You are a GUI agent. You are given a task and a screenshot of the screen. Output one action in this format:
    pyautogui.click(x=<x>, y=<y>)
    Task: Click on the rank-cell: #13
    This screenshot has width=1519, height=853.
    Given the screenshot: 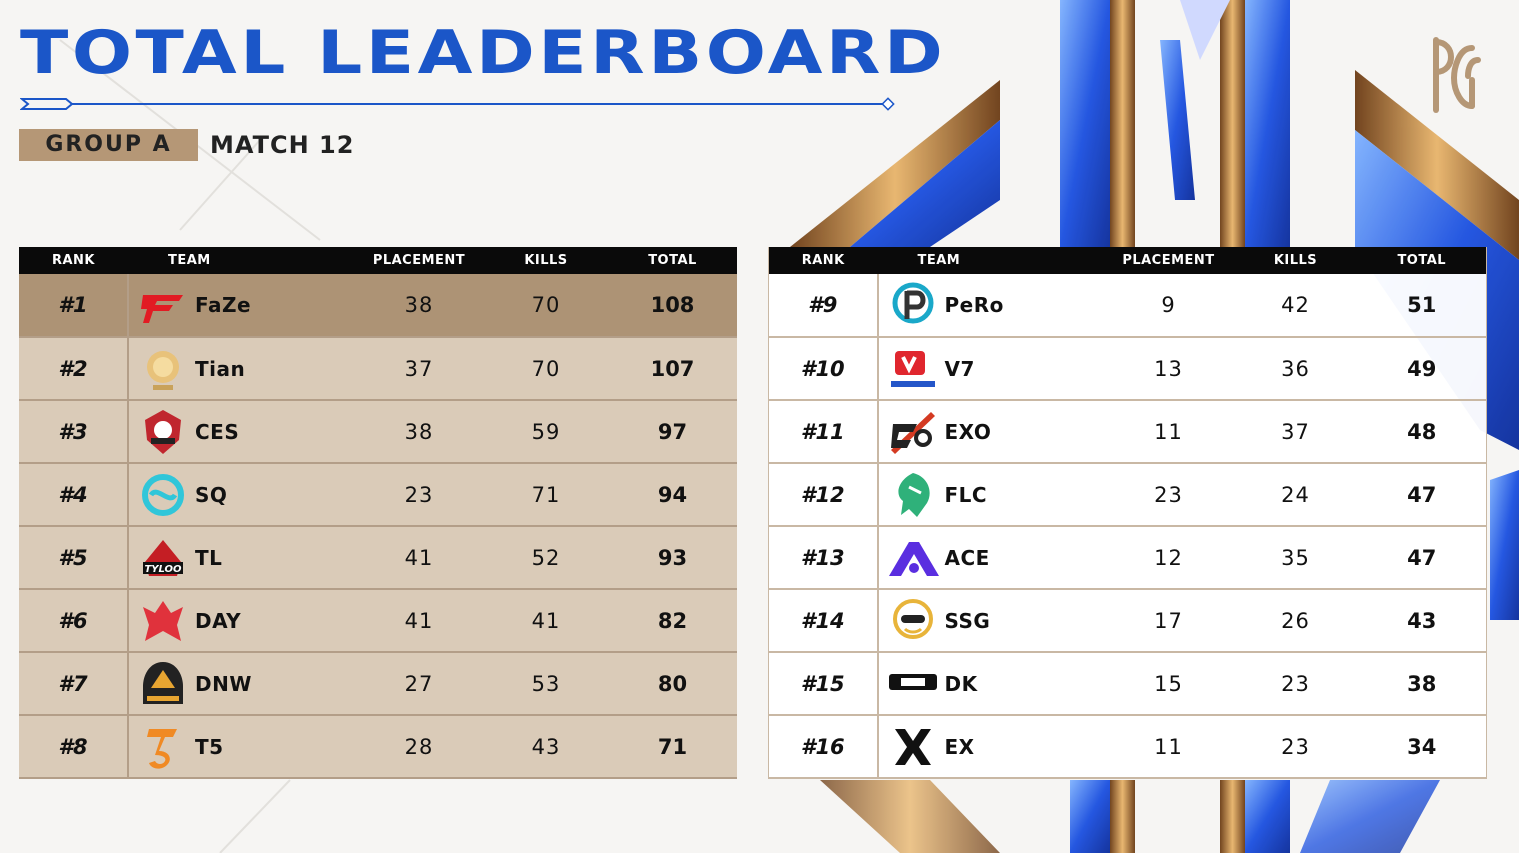 What is the action you would take?
    pyautogui.click(x=823, y=558)
    